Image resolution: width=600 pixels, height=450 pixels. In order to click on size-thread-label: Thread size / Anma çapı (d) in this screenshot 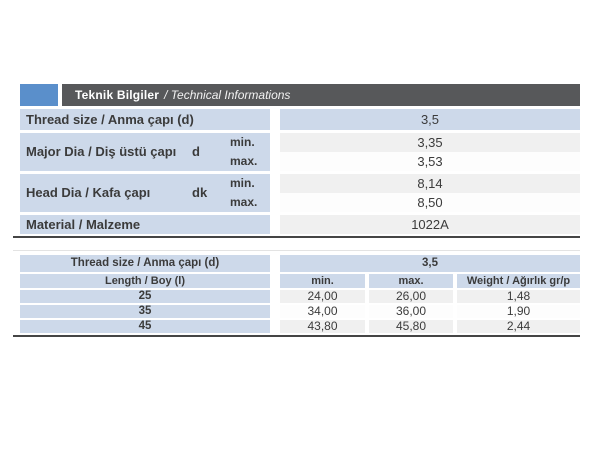, I will do `click(145, 263)`.